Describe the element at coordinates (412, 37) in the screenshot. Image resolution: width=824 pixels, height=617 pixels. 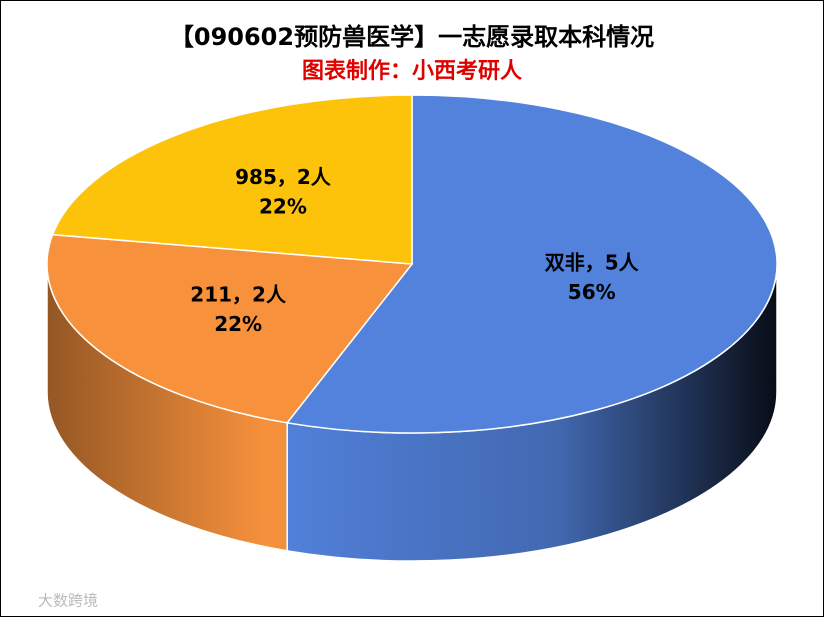
I see `chart-title: 【090602预防兽医学】一志愿录取本科情况` at that location.